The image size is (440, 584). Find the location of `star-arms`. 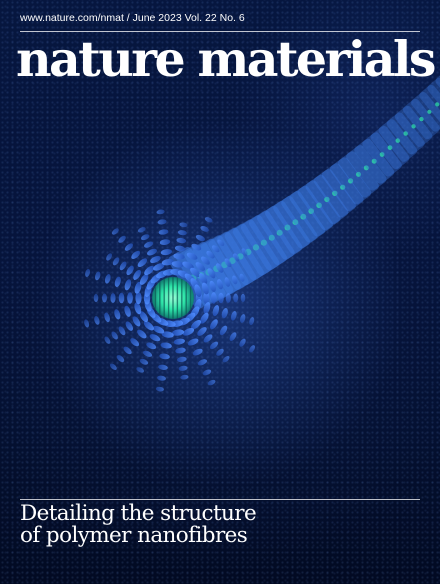

star-arms is located at coordinates (170, 300).